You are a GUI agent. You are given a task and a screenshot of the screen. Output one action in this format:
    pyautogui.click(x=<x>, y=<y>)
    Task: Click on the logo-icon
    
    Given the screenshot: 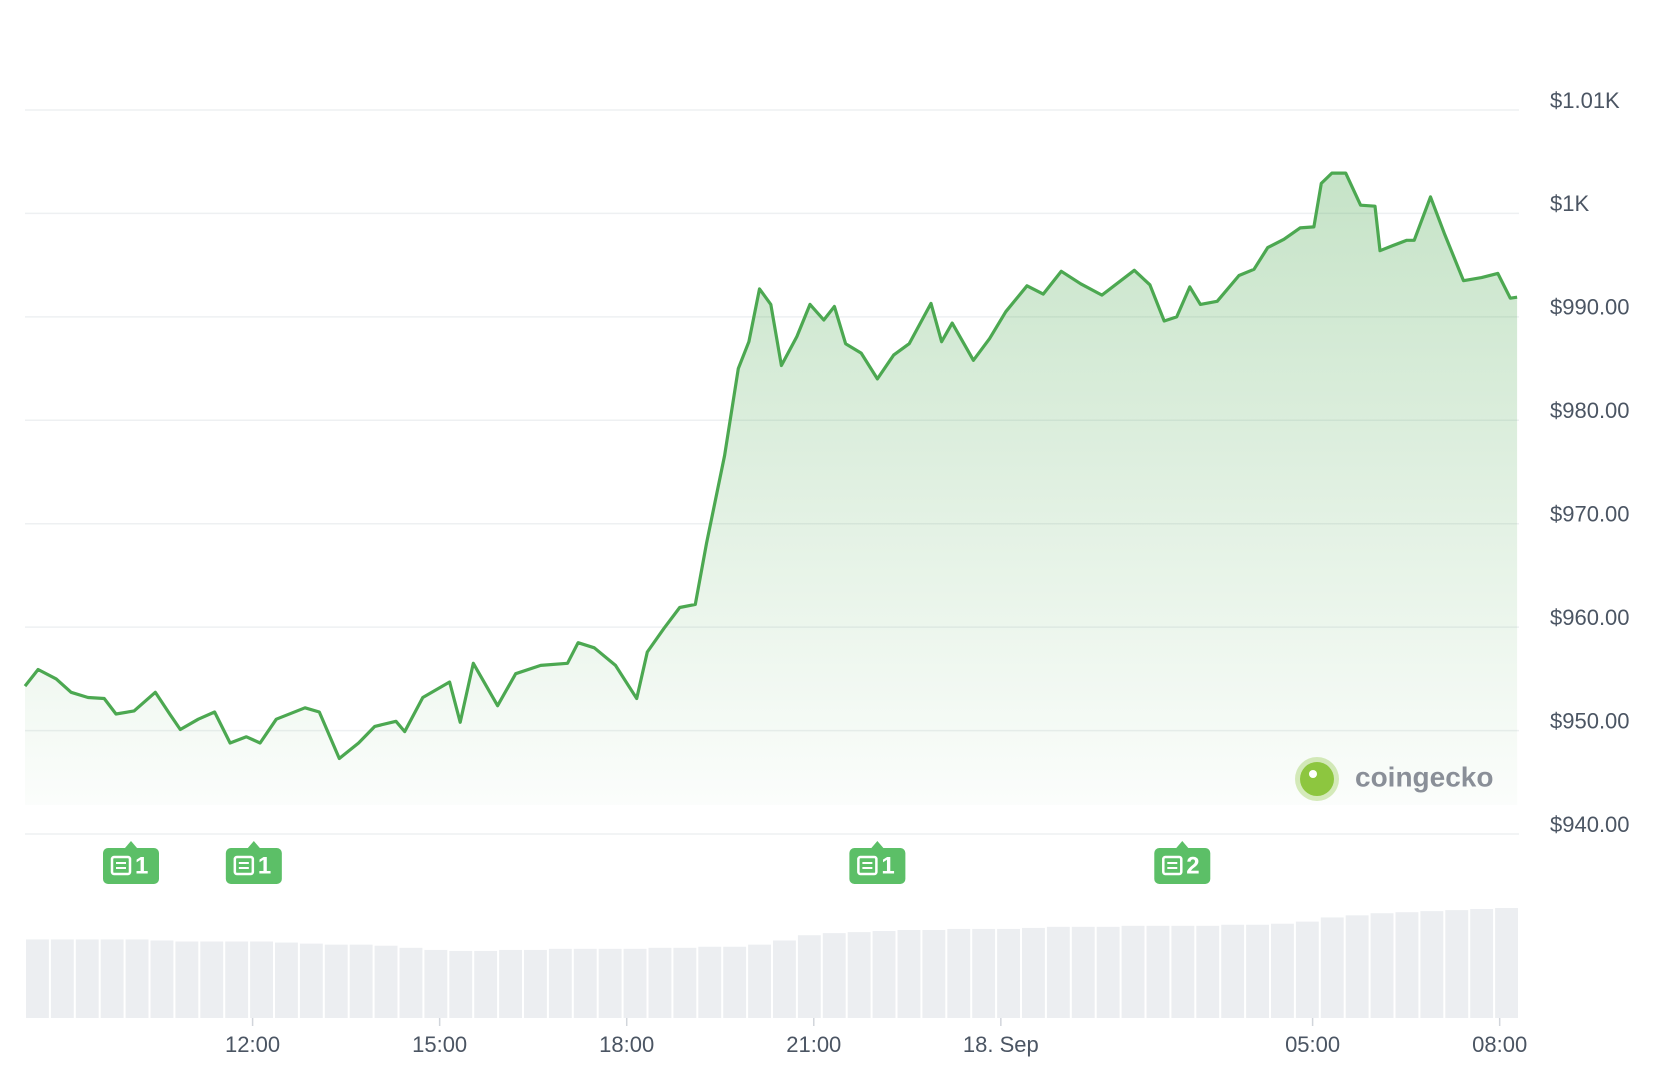 What is the action you would take?
    pyautogui.click(x=1317, y=779)
    